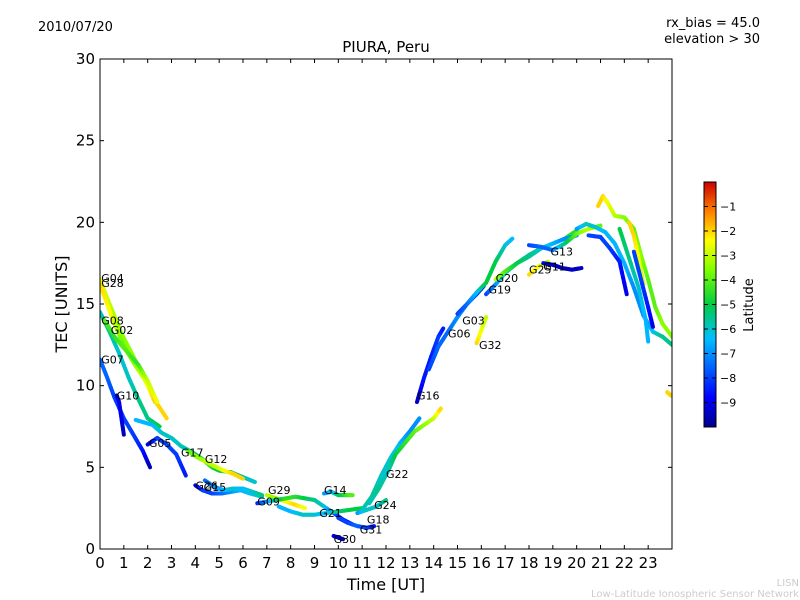 This screenshot has width=800, height=600. Describe the element at coordinates (338, 563) in the screenshot. I see `x-tick-label: 10` at that location.